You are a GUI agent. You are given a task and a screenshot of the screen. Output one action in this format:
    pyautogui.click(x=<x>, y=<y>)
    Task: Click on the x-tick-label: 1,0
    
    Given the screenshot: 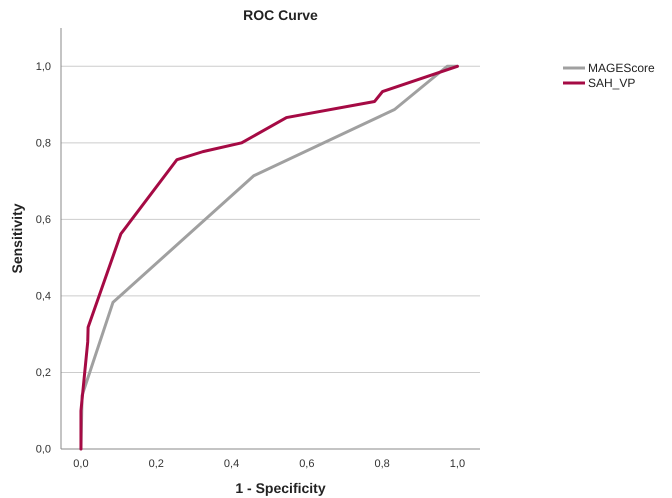 What is the action you would take?
    pyautogui.click(x=458, y=464)
    